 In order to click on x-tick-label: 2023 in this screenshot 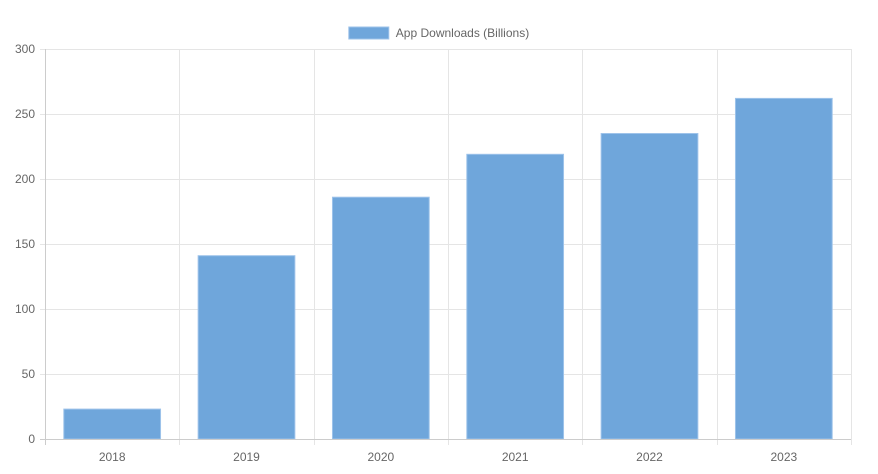, I will do `click(783, 457)`.